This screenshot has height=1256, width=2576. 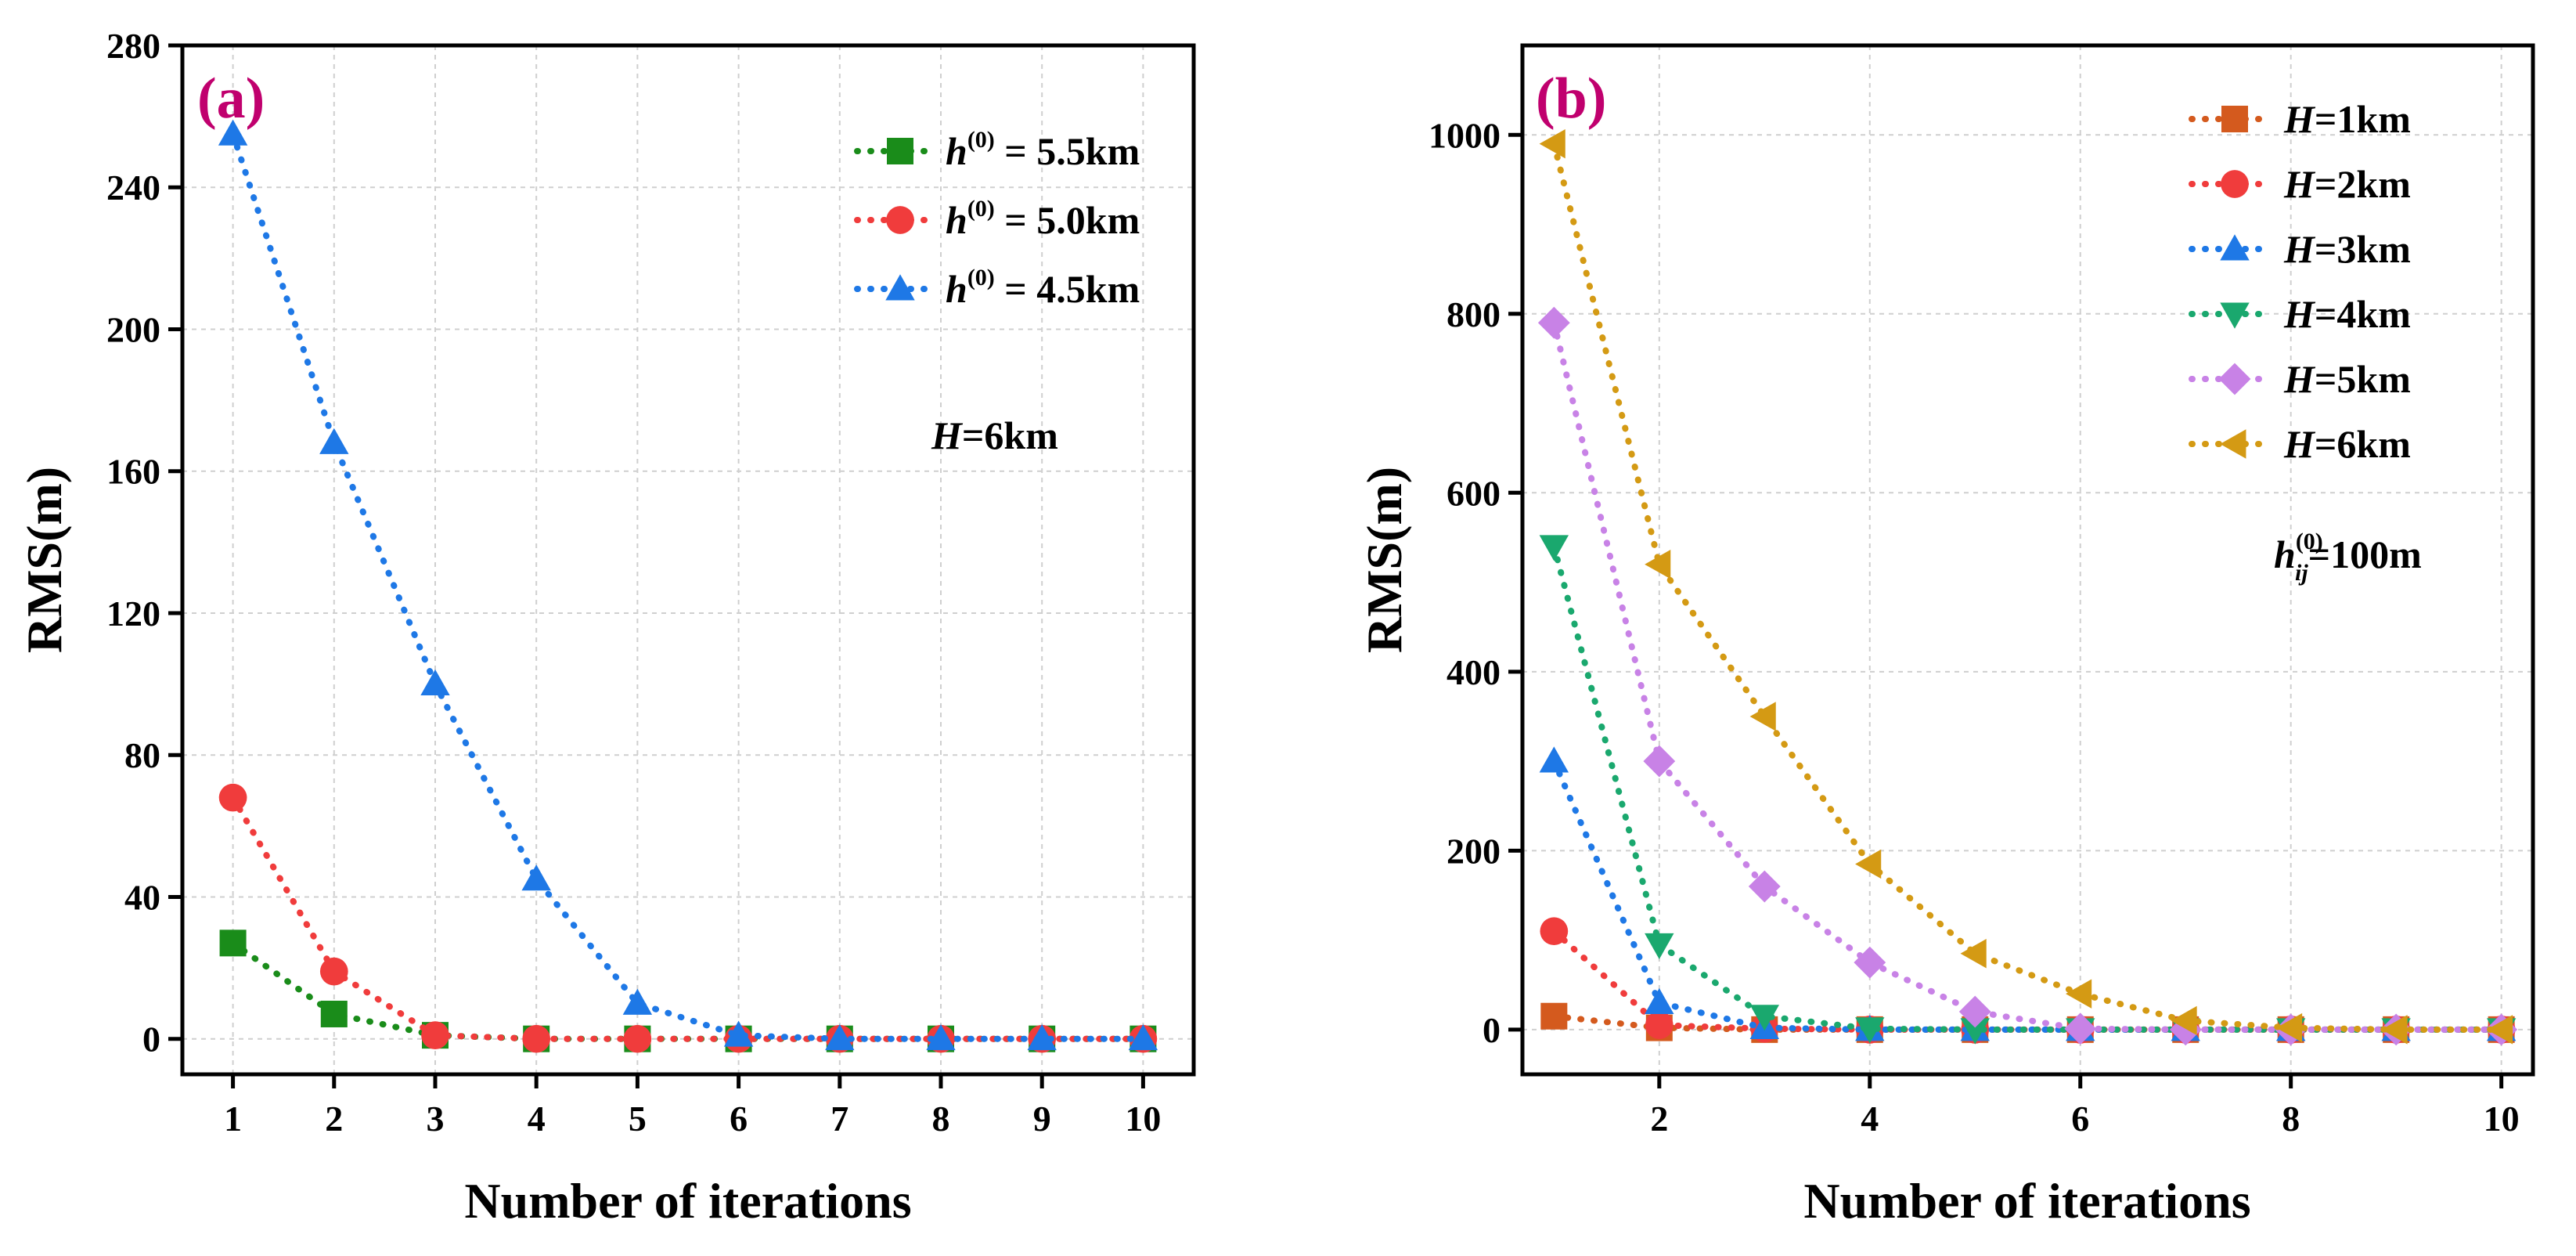 I want to click on legend-label: H=5km, so click(x=2347, y=379).